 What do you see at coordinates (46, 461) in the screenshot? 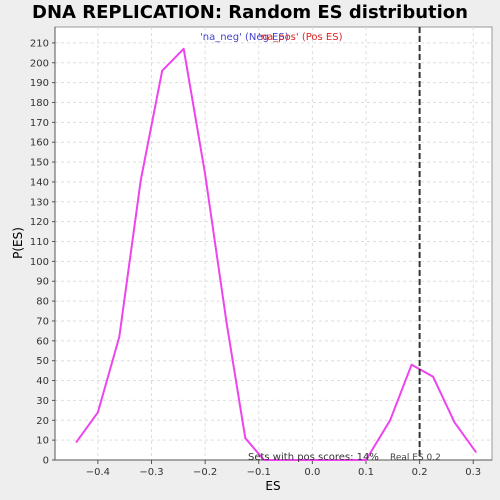
I see `y-tick-label: 0` at bounding box center [46, 461].